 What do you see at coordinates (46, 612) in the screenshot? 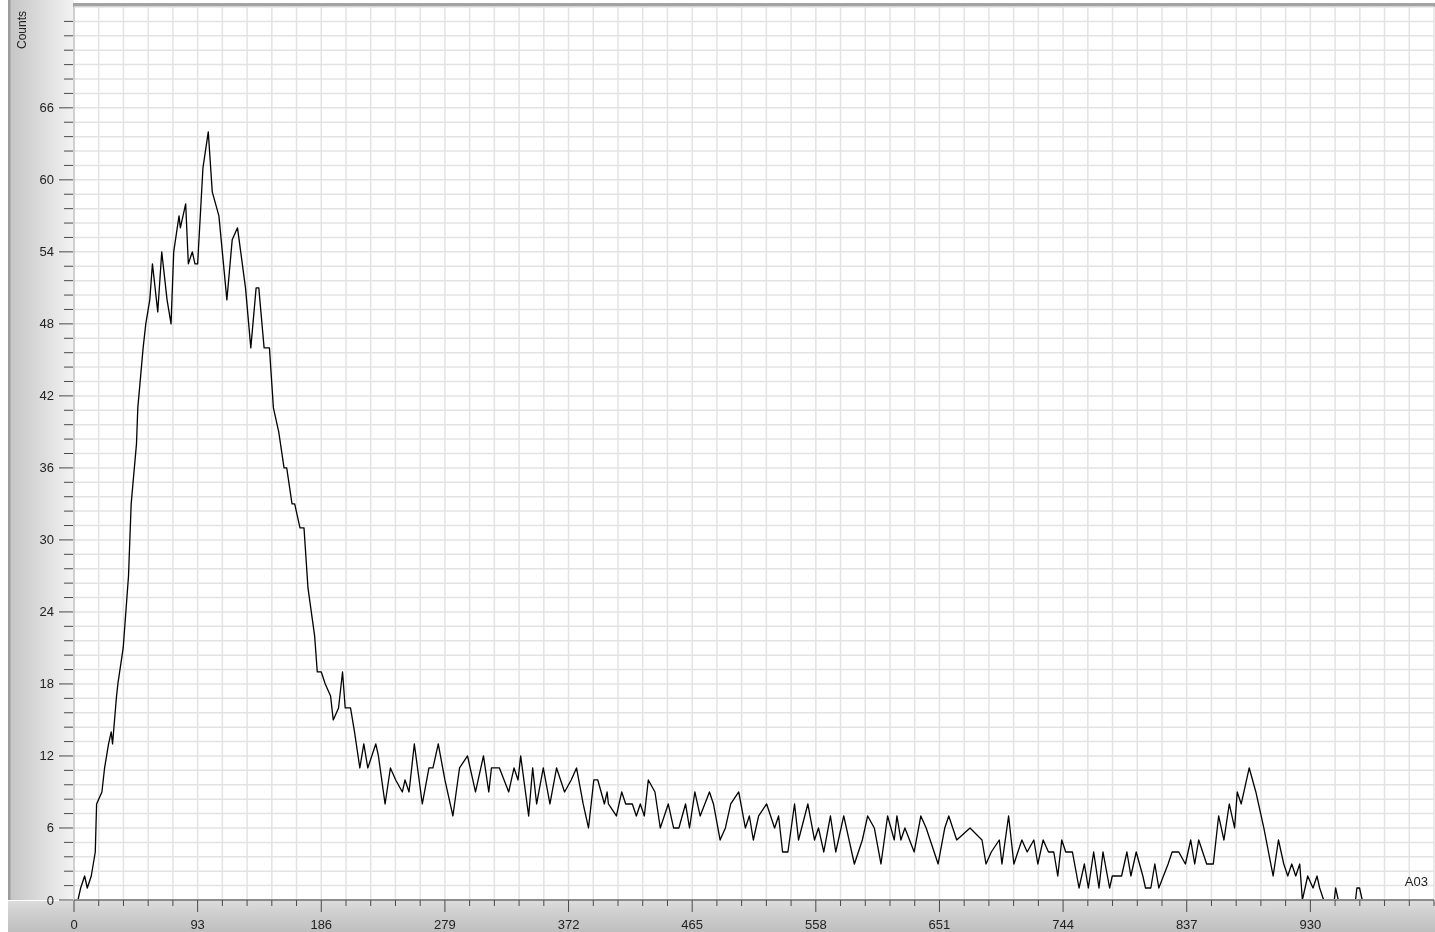
I see `y-tick-label: 24` at bounding box center [46, 612].